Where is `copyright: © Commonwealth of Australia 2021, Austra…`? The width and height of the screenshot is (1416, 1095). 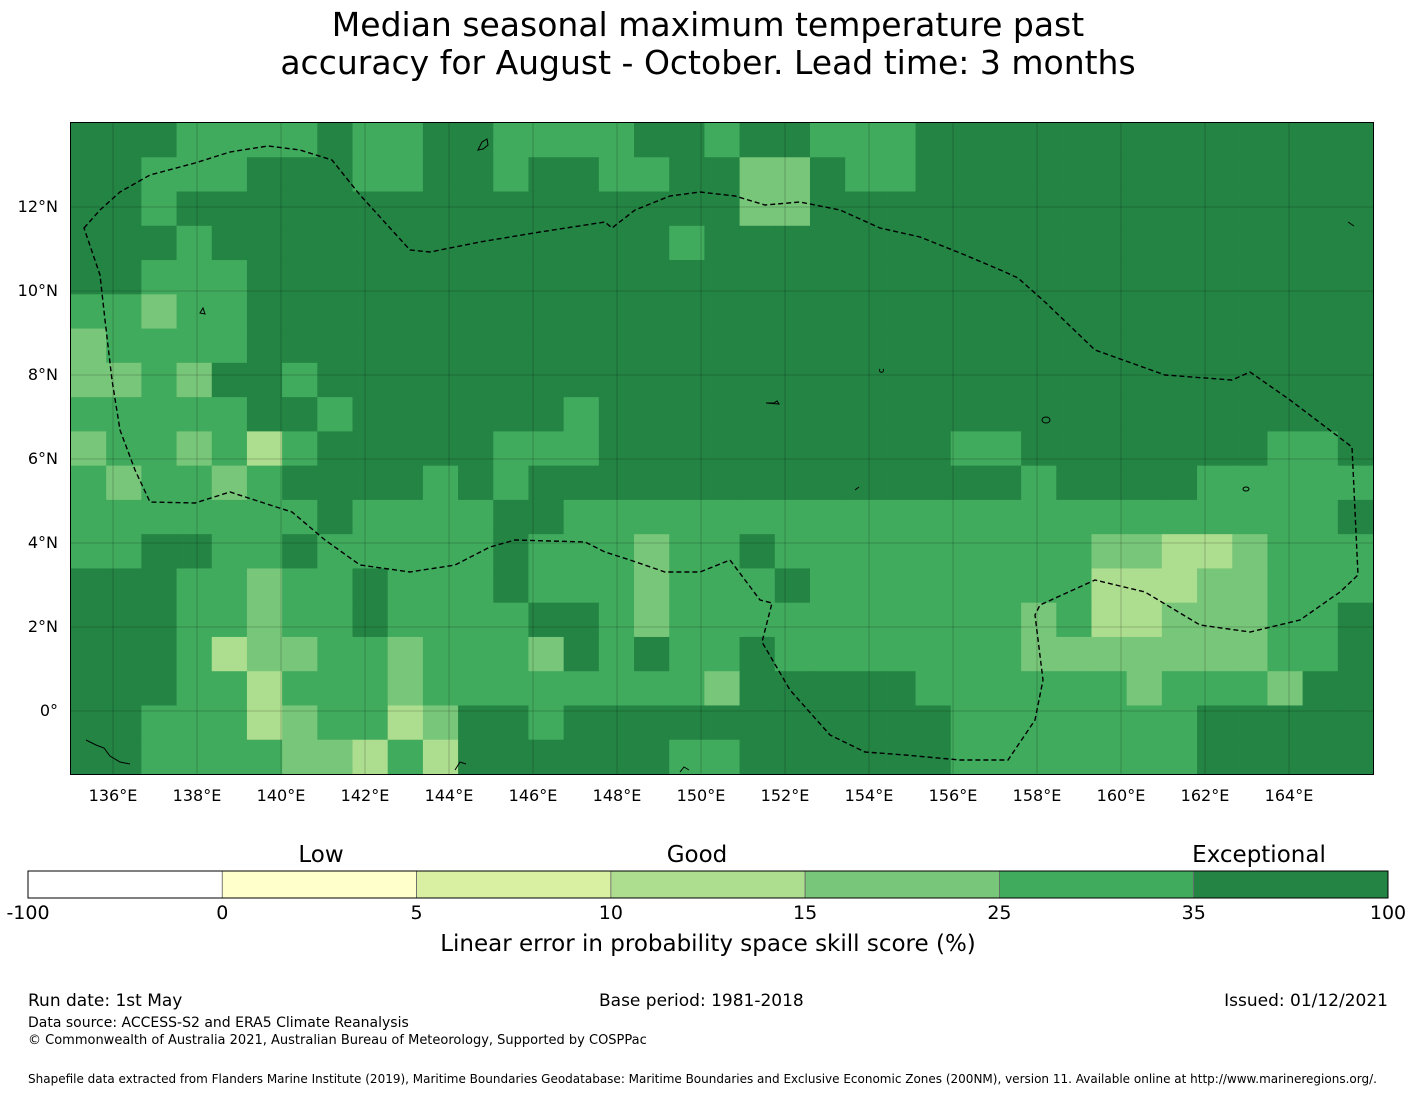
copyright: © Commonwealth of Australia 2021, Austra… is located at coordinates (337, 1040).